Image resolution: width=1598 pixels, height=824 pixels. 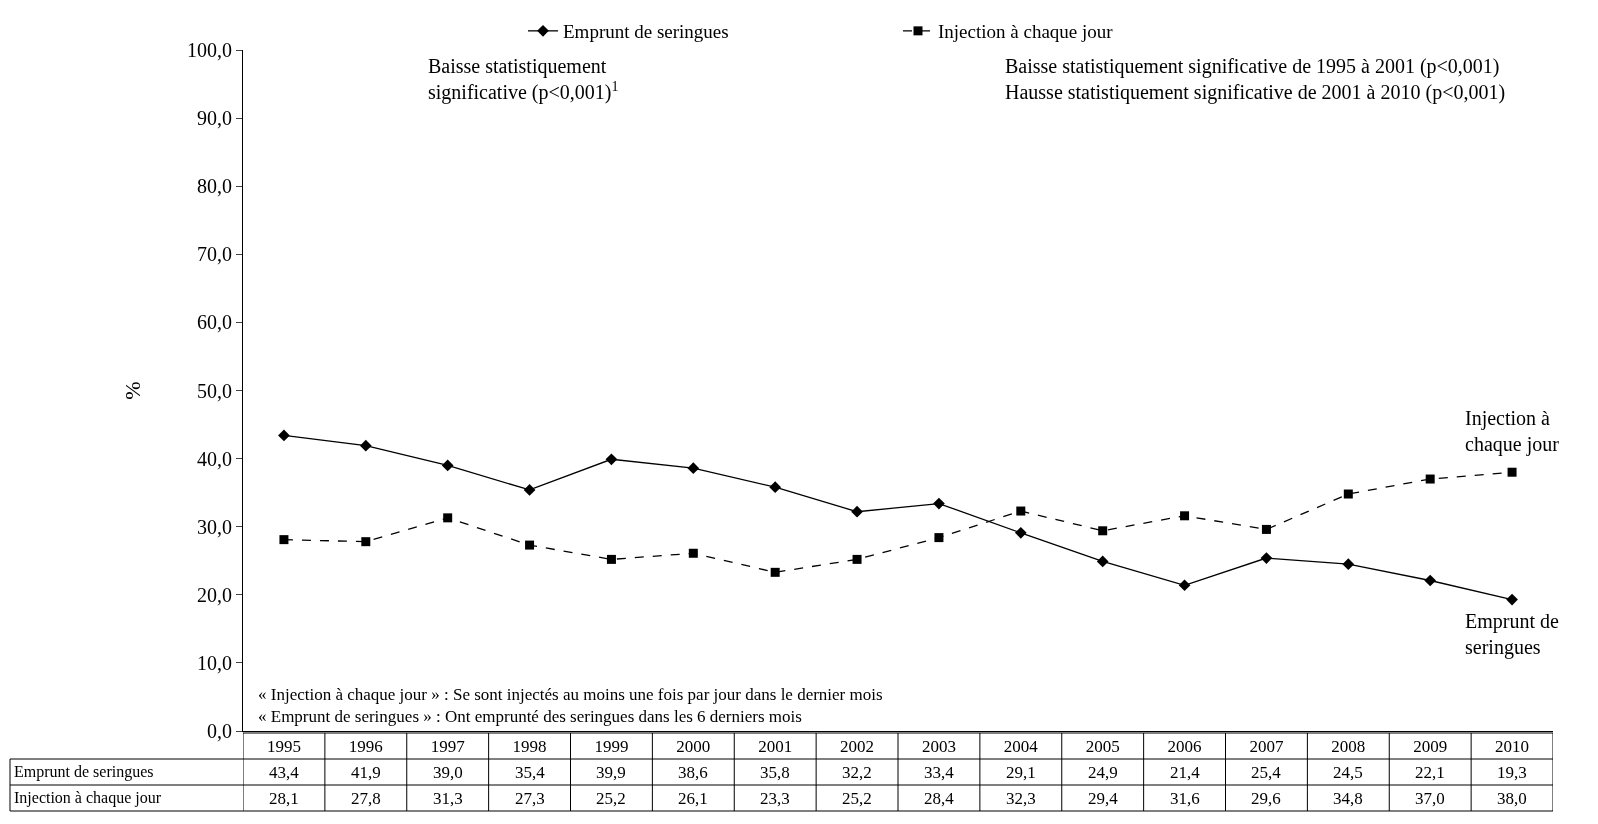 I want to click on x-tick-label: 2008, so click(x=1348, y=747).